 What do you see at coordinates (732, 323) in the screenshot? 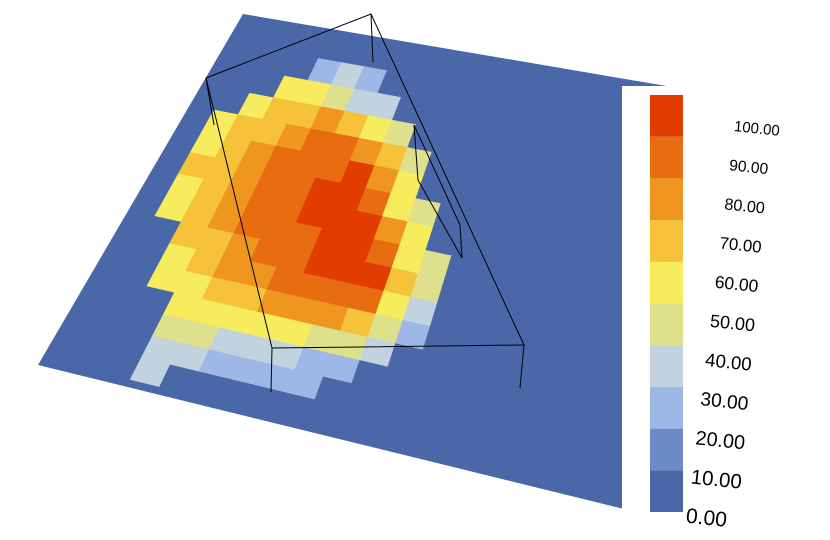
I see `colorbar-label: 50.00` at bounding box center [732, 323].